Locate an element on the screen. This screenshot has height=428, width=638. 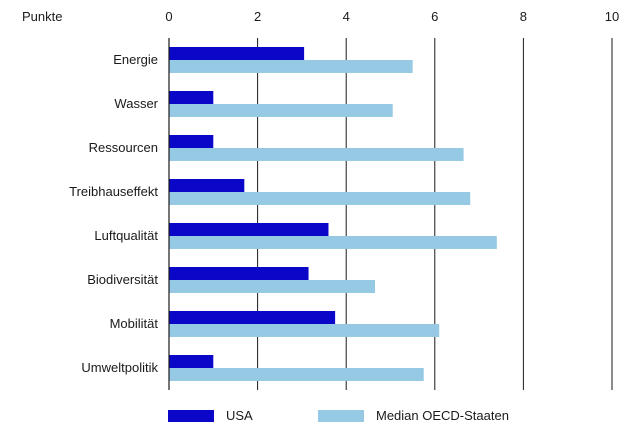
x-tick-label-0: 0 is located at coordinates (168, 16).